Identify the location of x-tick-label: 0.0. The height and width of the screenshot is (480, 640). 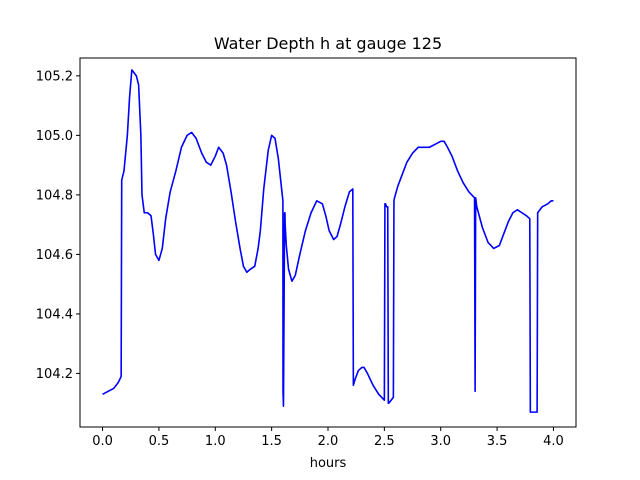
(102, 441).